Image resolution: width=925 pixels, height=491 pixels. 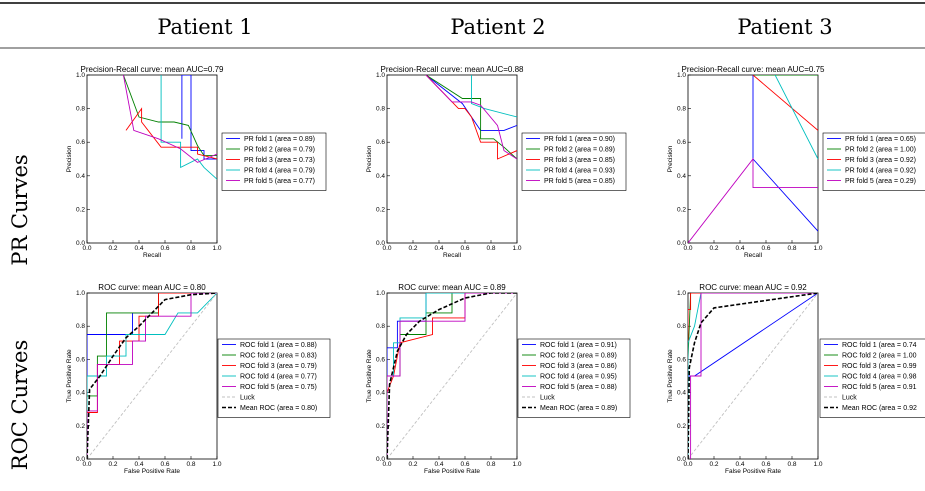 What do you see at coordinates (279, 150) in the screenshot?
I see `legend-label-2: PR fold 2 (area = 0.79)` at bounding box center [279, 150].